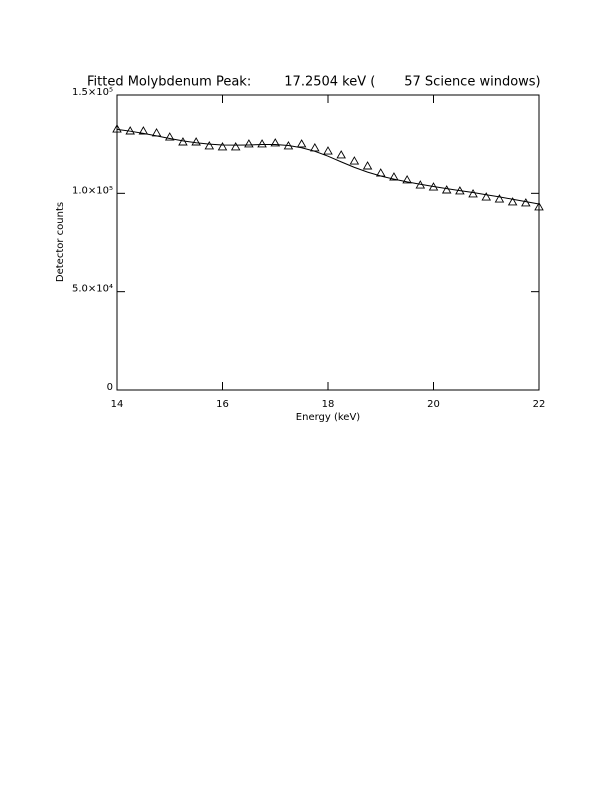  Describe the element at coordinates (222, 404) in the screenshot. I see `x-tick-label: 16` at that location.